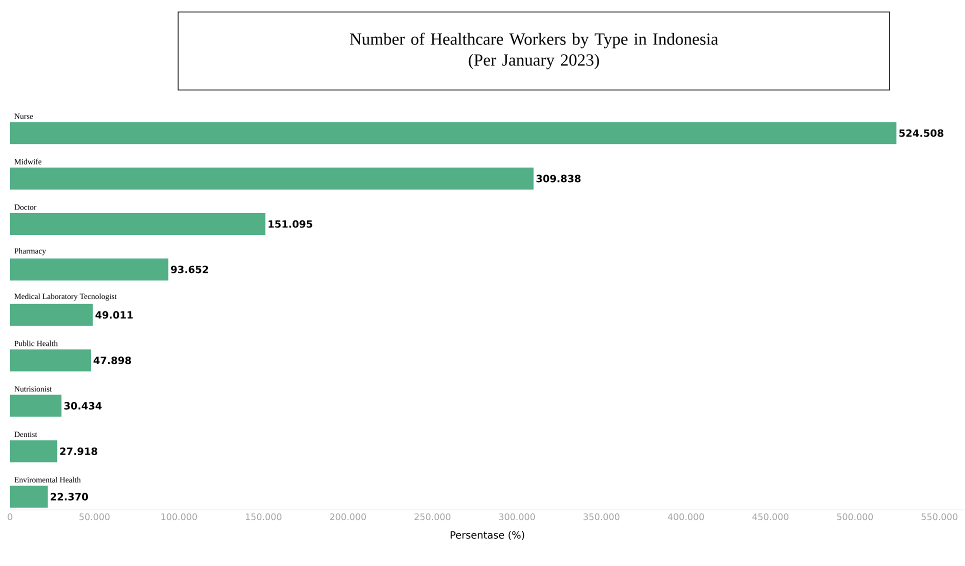 The height and width of the screenshot is (566, 965). What do you see at coordinates (189, 270) in the screenshot?
I see `data-label: 93.652` at bounding box center [189, 270].